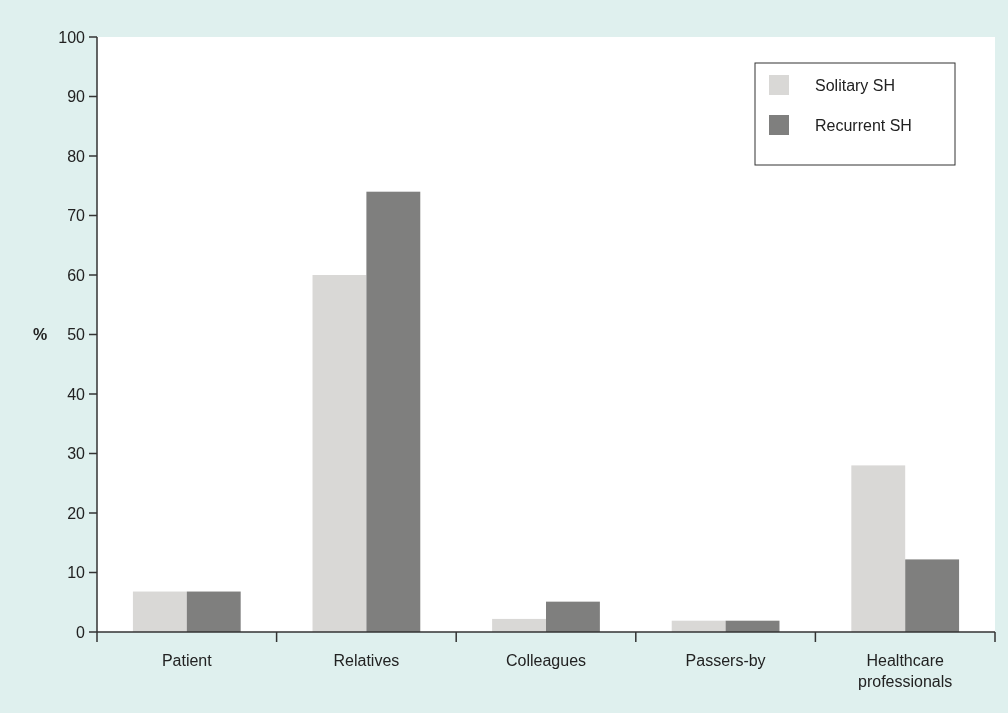  Describe the element at coordinates (855, 85) in the screenshot. I see `legend-label: Solitary SH` at that location.